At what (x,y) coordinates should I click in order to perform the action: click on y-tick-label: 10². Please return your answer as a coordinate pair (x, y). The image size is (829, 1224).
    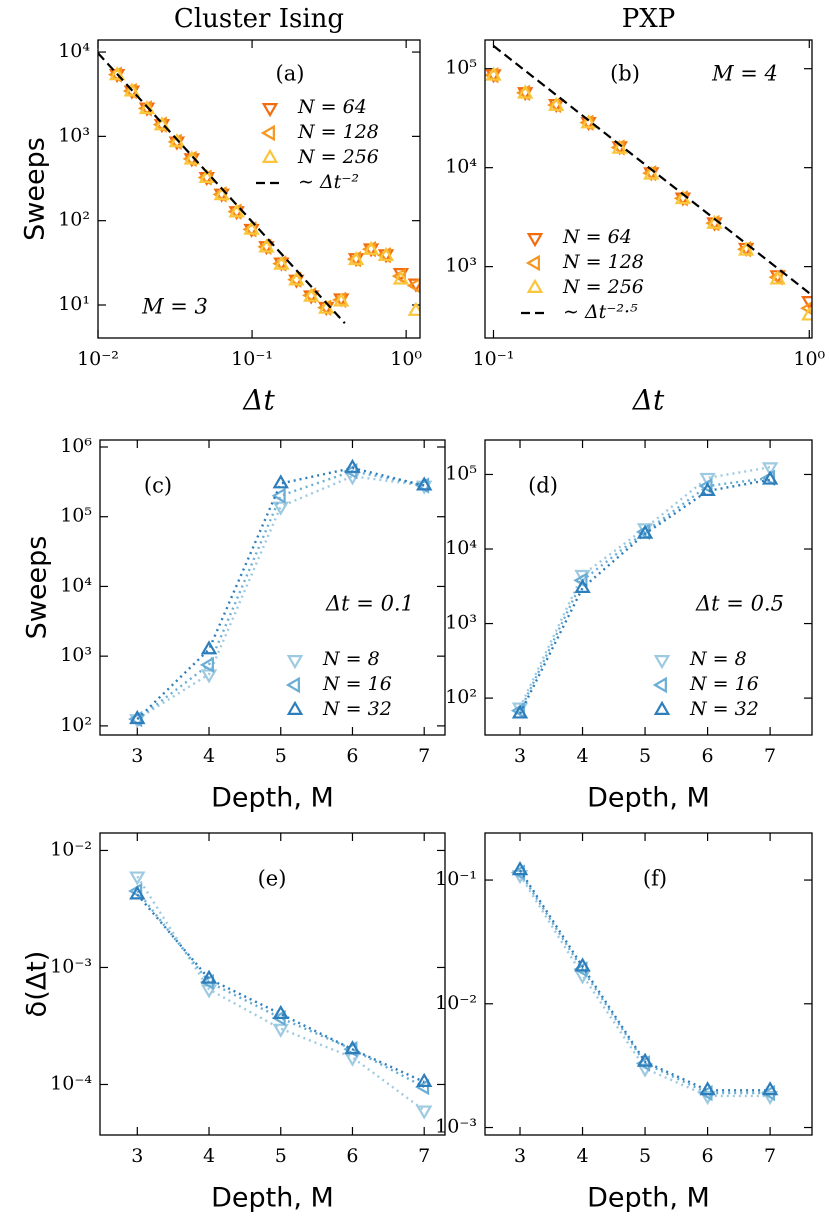
    Looking at the image, I should click on (76, 725).